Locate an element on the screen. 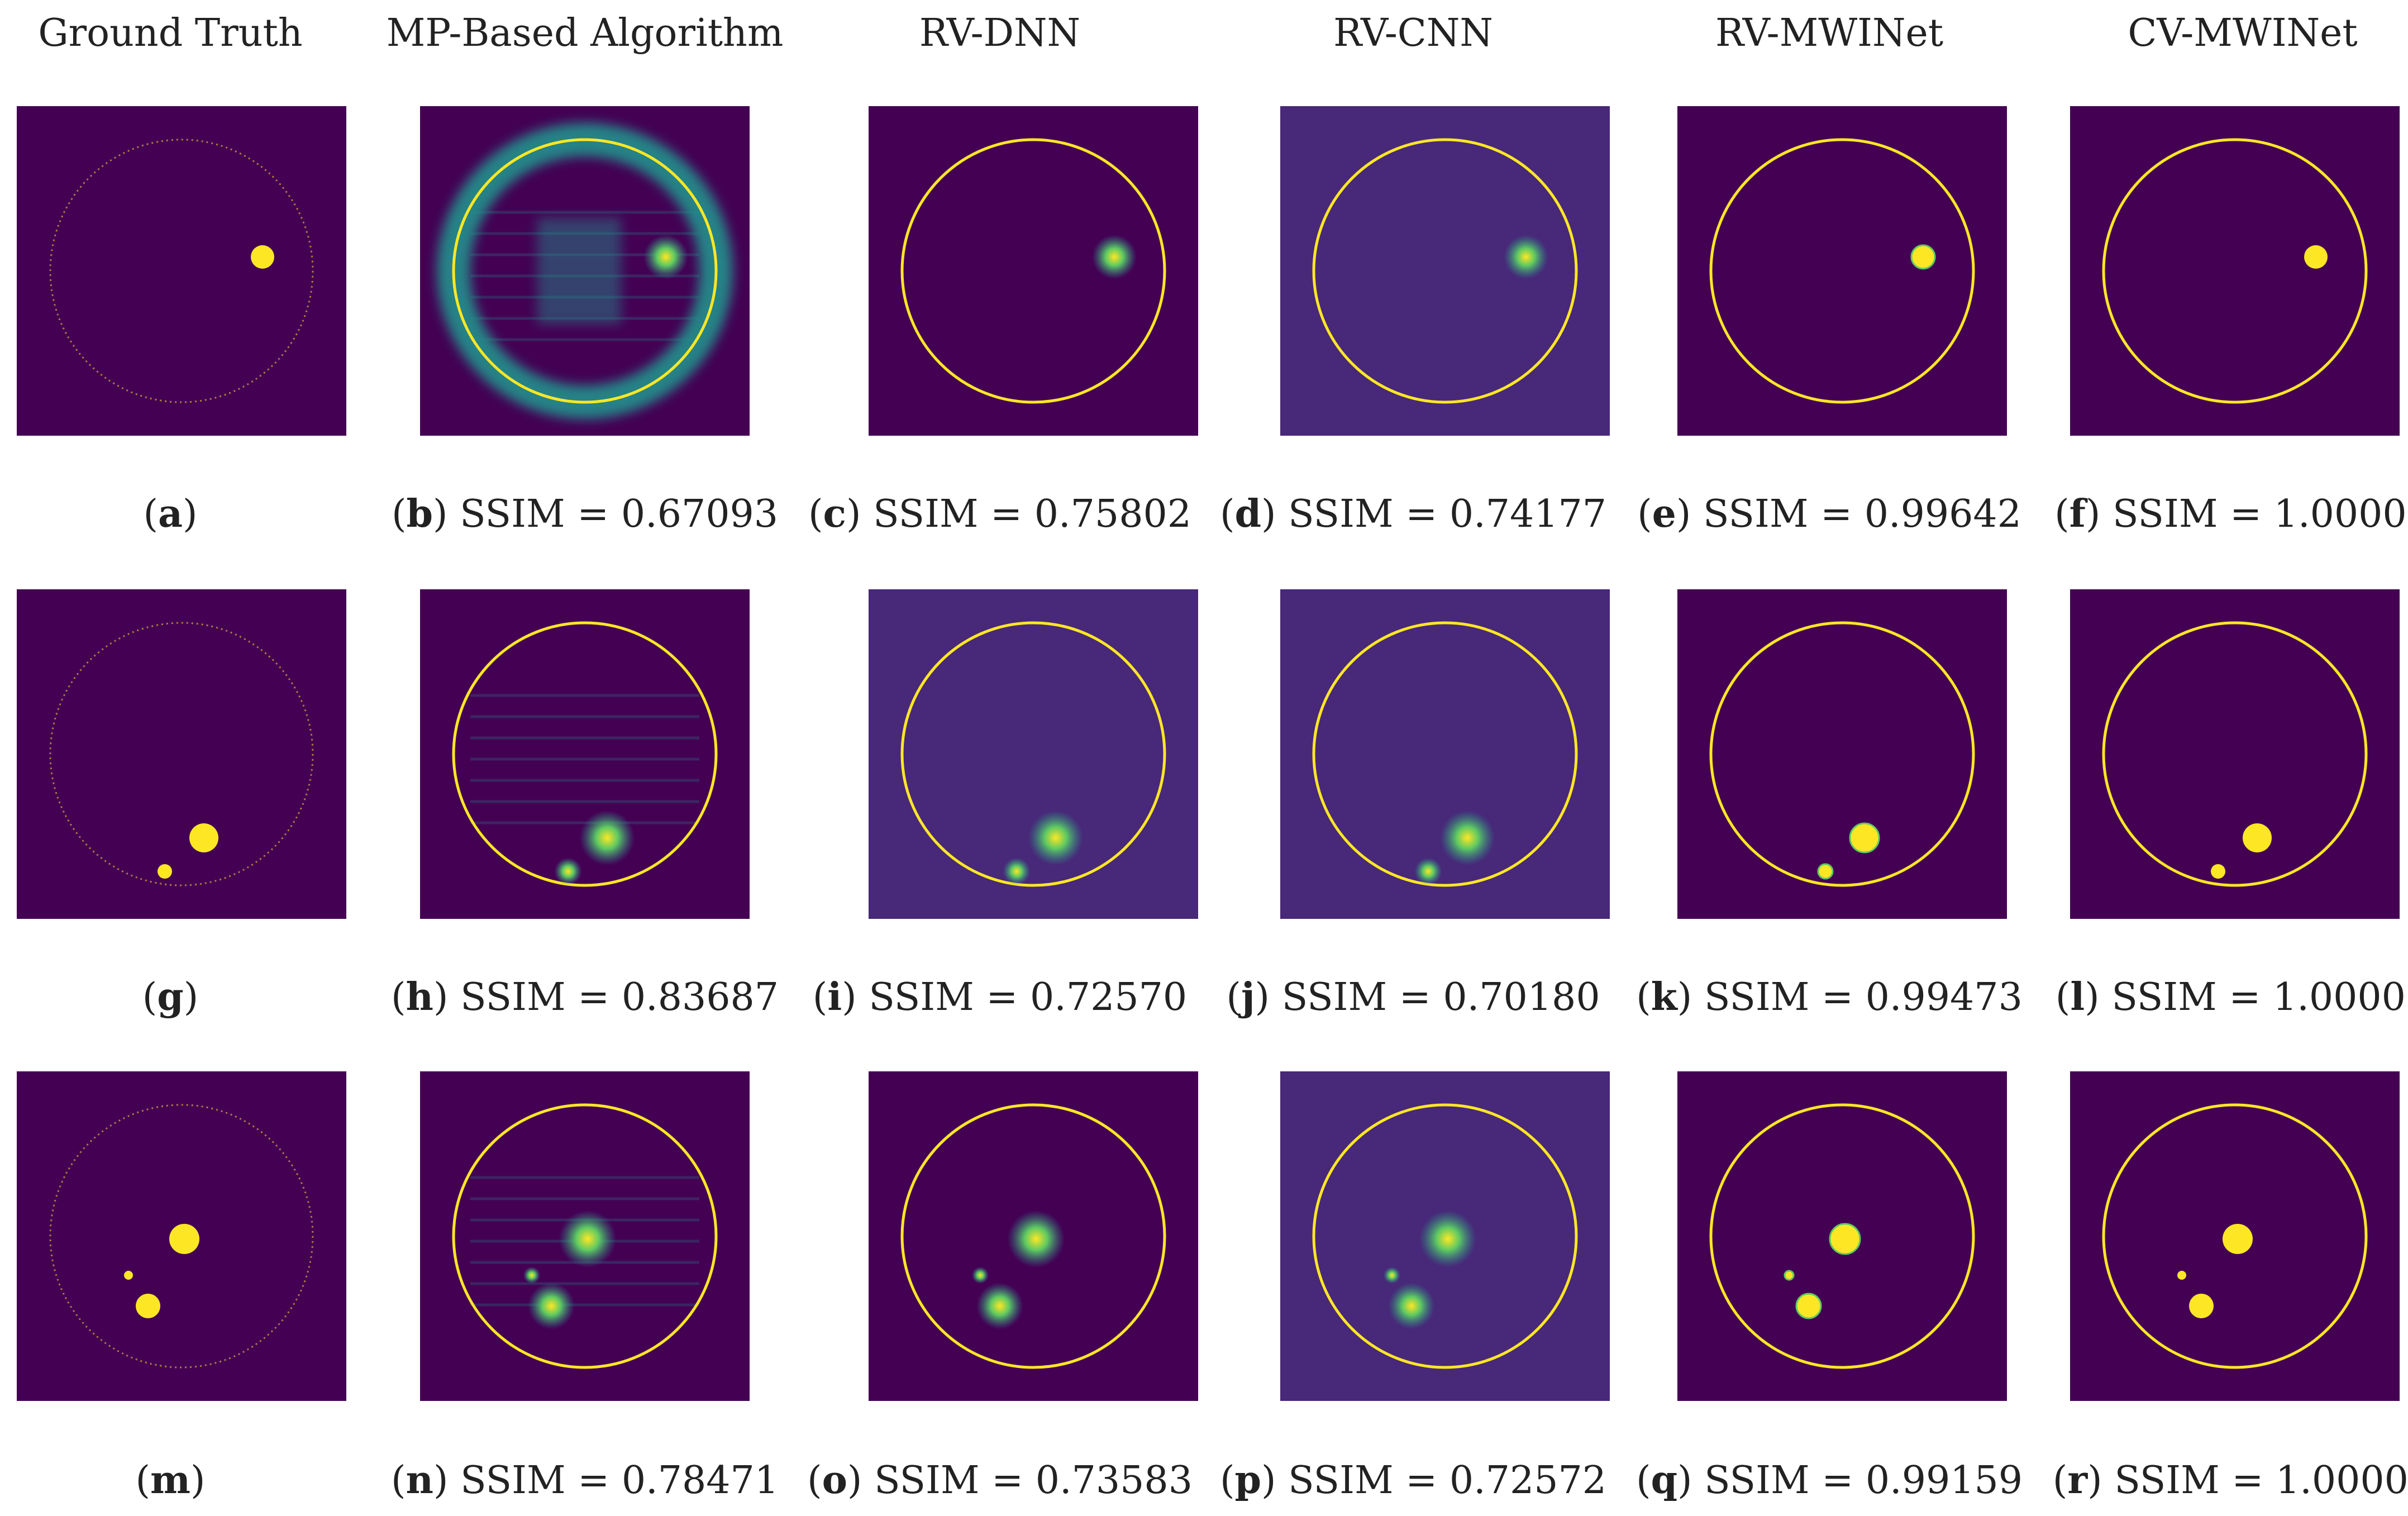  panel-image-p is located at coordinates (1445, 1236).